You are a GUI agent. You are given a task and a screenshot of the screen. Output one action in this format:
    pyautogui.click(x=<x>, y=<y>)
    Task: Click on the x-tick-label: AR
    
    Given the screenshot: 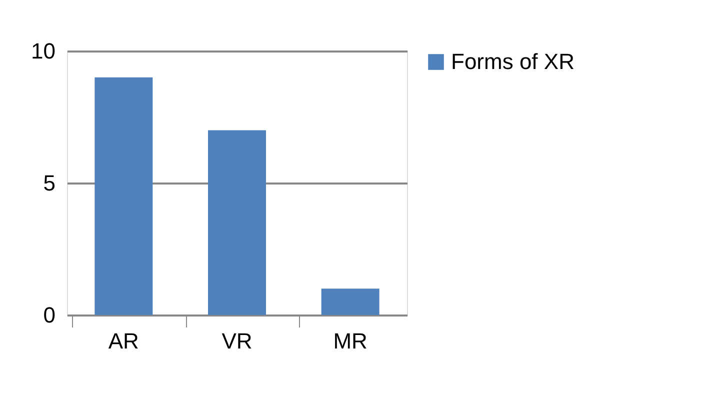 What is the action you would take?
    pyautogui.click(x=123, y=341)
    